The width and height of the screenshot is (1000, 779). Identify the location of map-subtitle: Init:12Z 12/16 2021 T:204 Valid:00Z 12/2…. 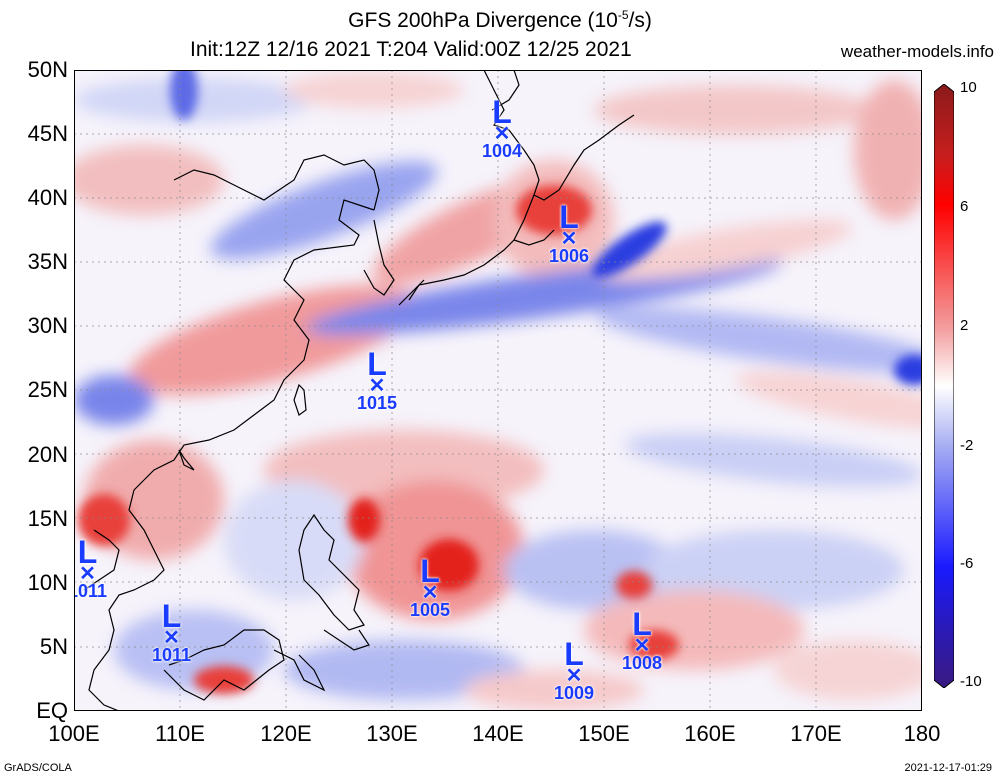
(411, 49).